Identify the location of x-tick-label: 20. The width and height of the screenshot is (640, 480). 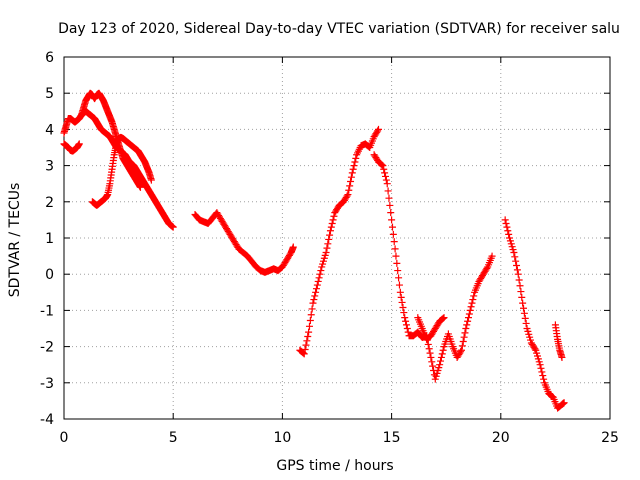
(501, 438).